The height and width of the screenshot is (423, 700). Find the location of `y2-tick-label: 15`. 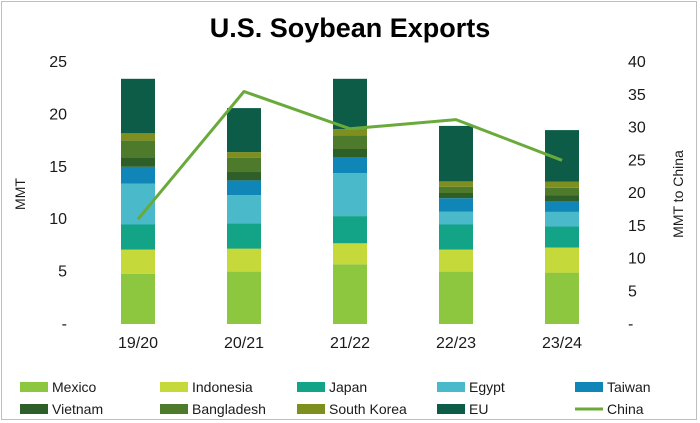

y2-tick-label: 15 is located at coordinates (637, 226).